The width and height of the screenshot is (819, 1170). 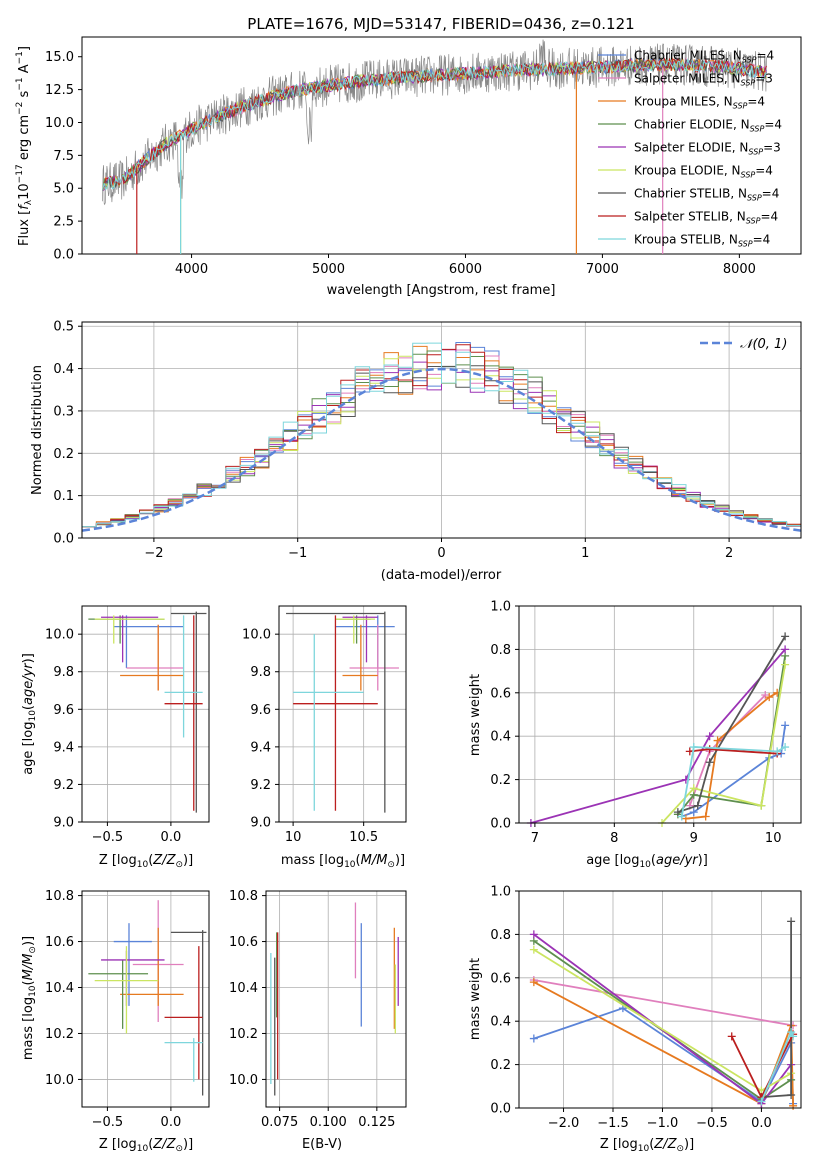 I want to click on agew-ytick-label: 0.2, so click(x=500, y=780).